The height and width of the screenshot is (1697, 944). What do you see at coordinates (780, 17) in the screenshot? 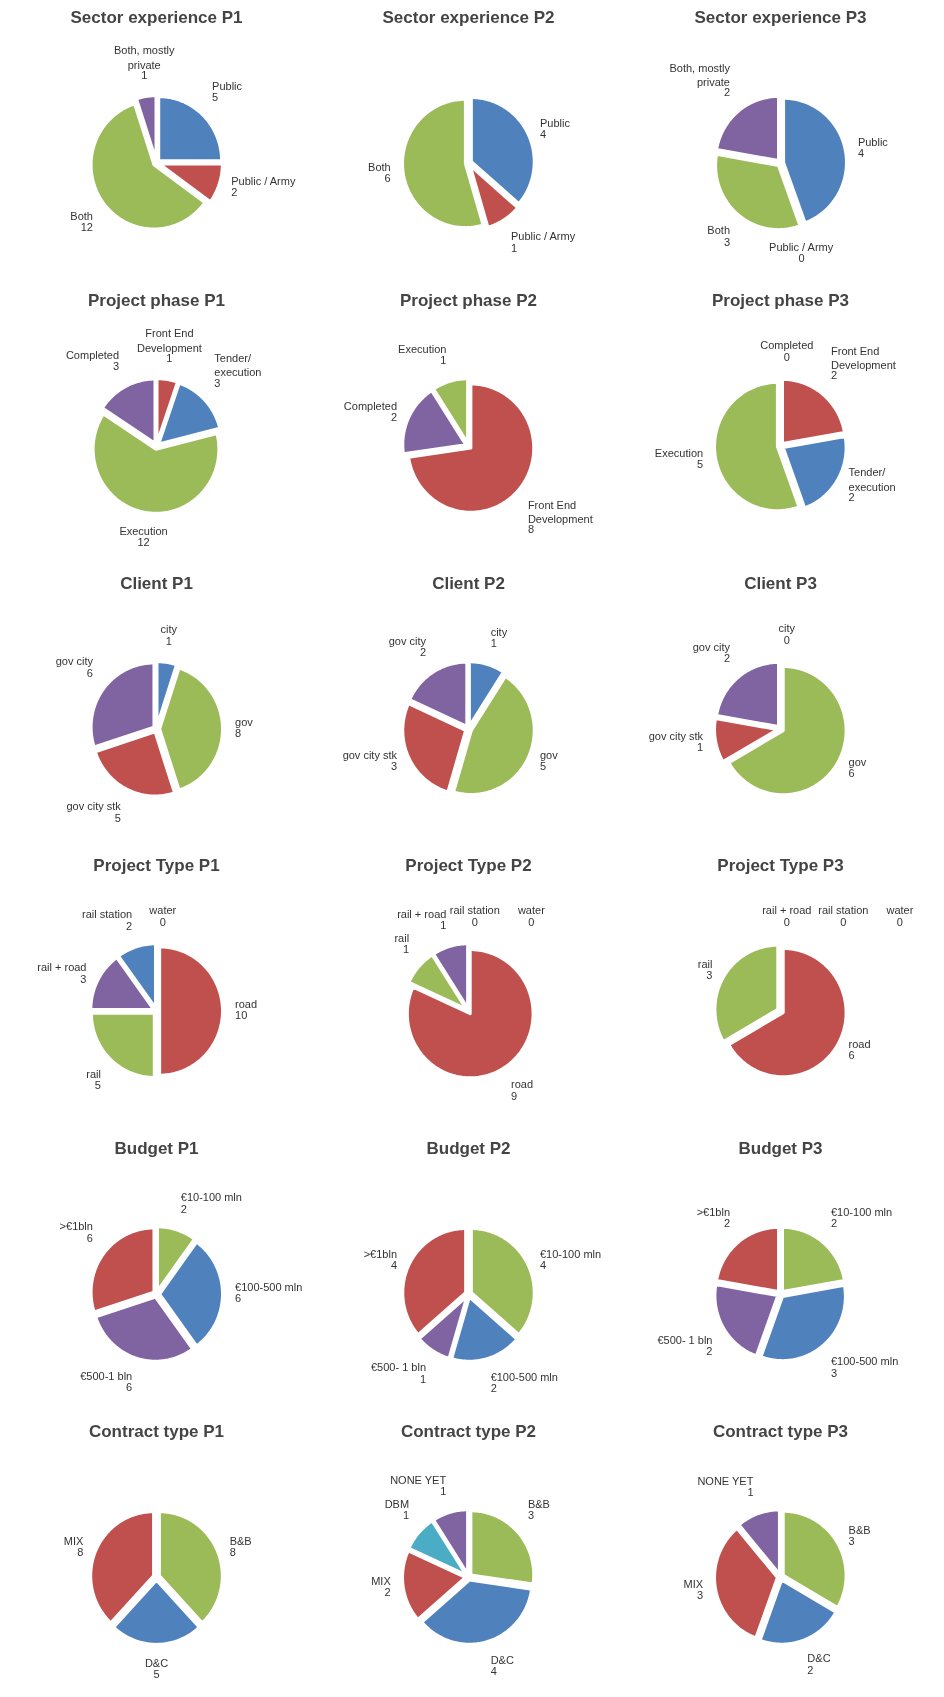
I see `chart-title: Sector experience P3` at bounding box center [780, 17].